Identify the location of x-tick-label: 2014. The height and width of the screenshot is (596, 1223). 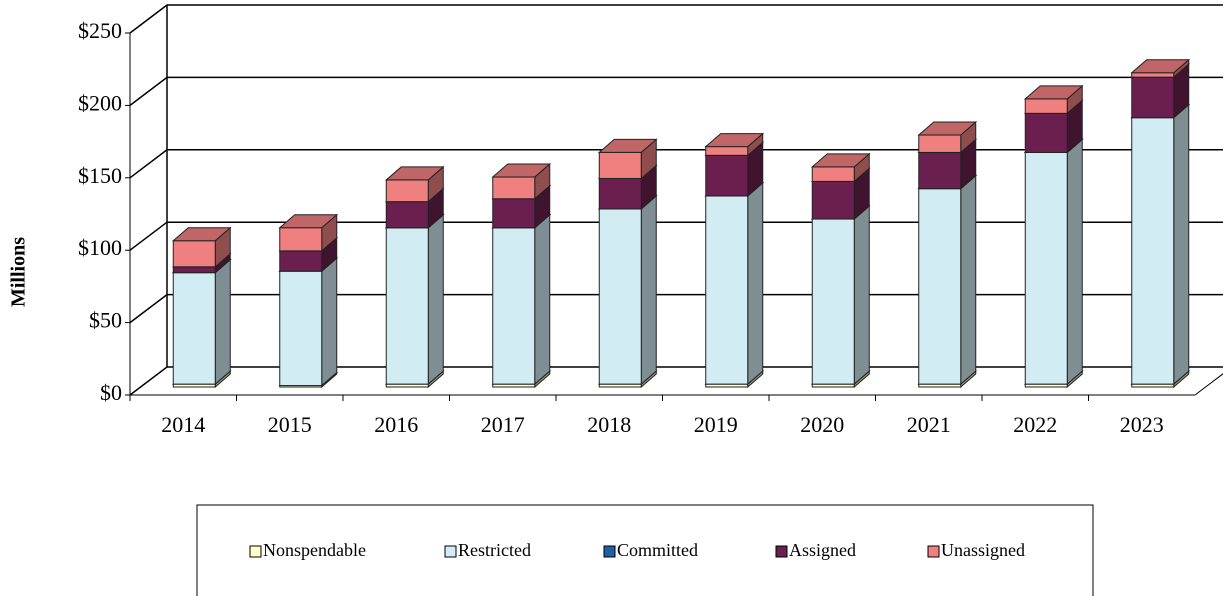
(183, 424).